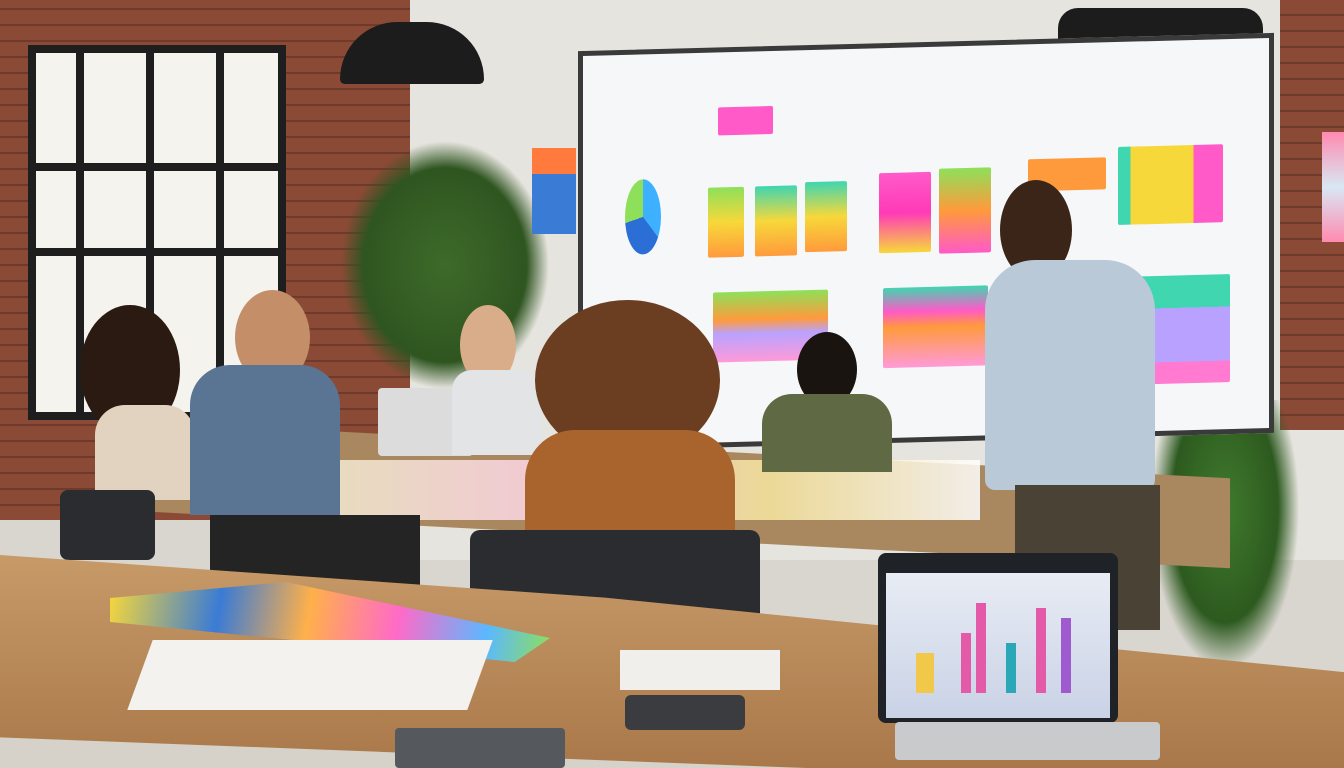 This screenshot has height=768, width=1344. I want to click on laptop-base, so click(1027, 741).